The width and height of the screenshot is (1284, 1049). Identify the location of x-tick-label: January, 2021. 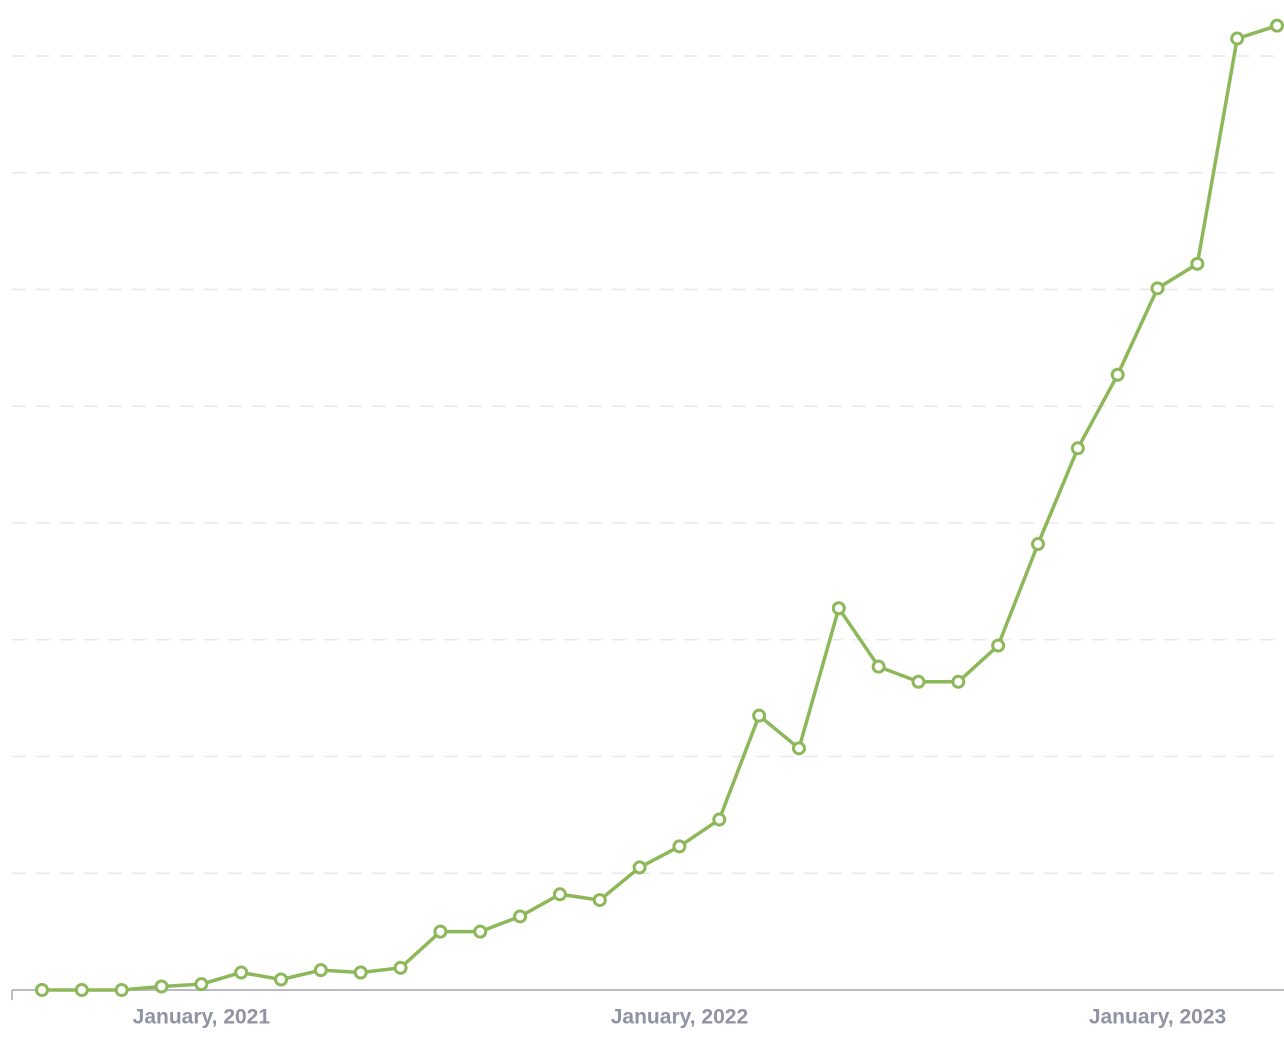
(202, 1017).